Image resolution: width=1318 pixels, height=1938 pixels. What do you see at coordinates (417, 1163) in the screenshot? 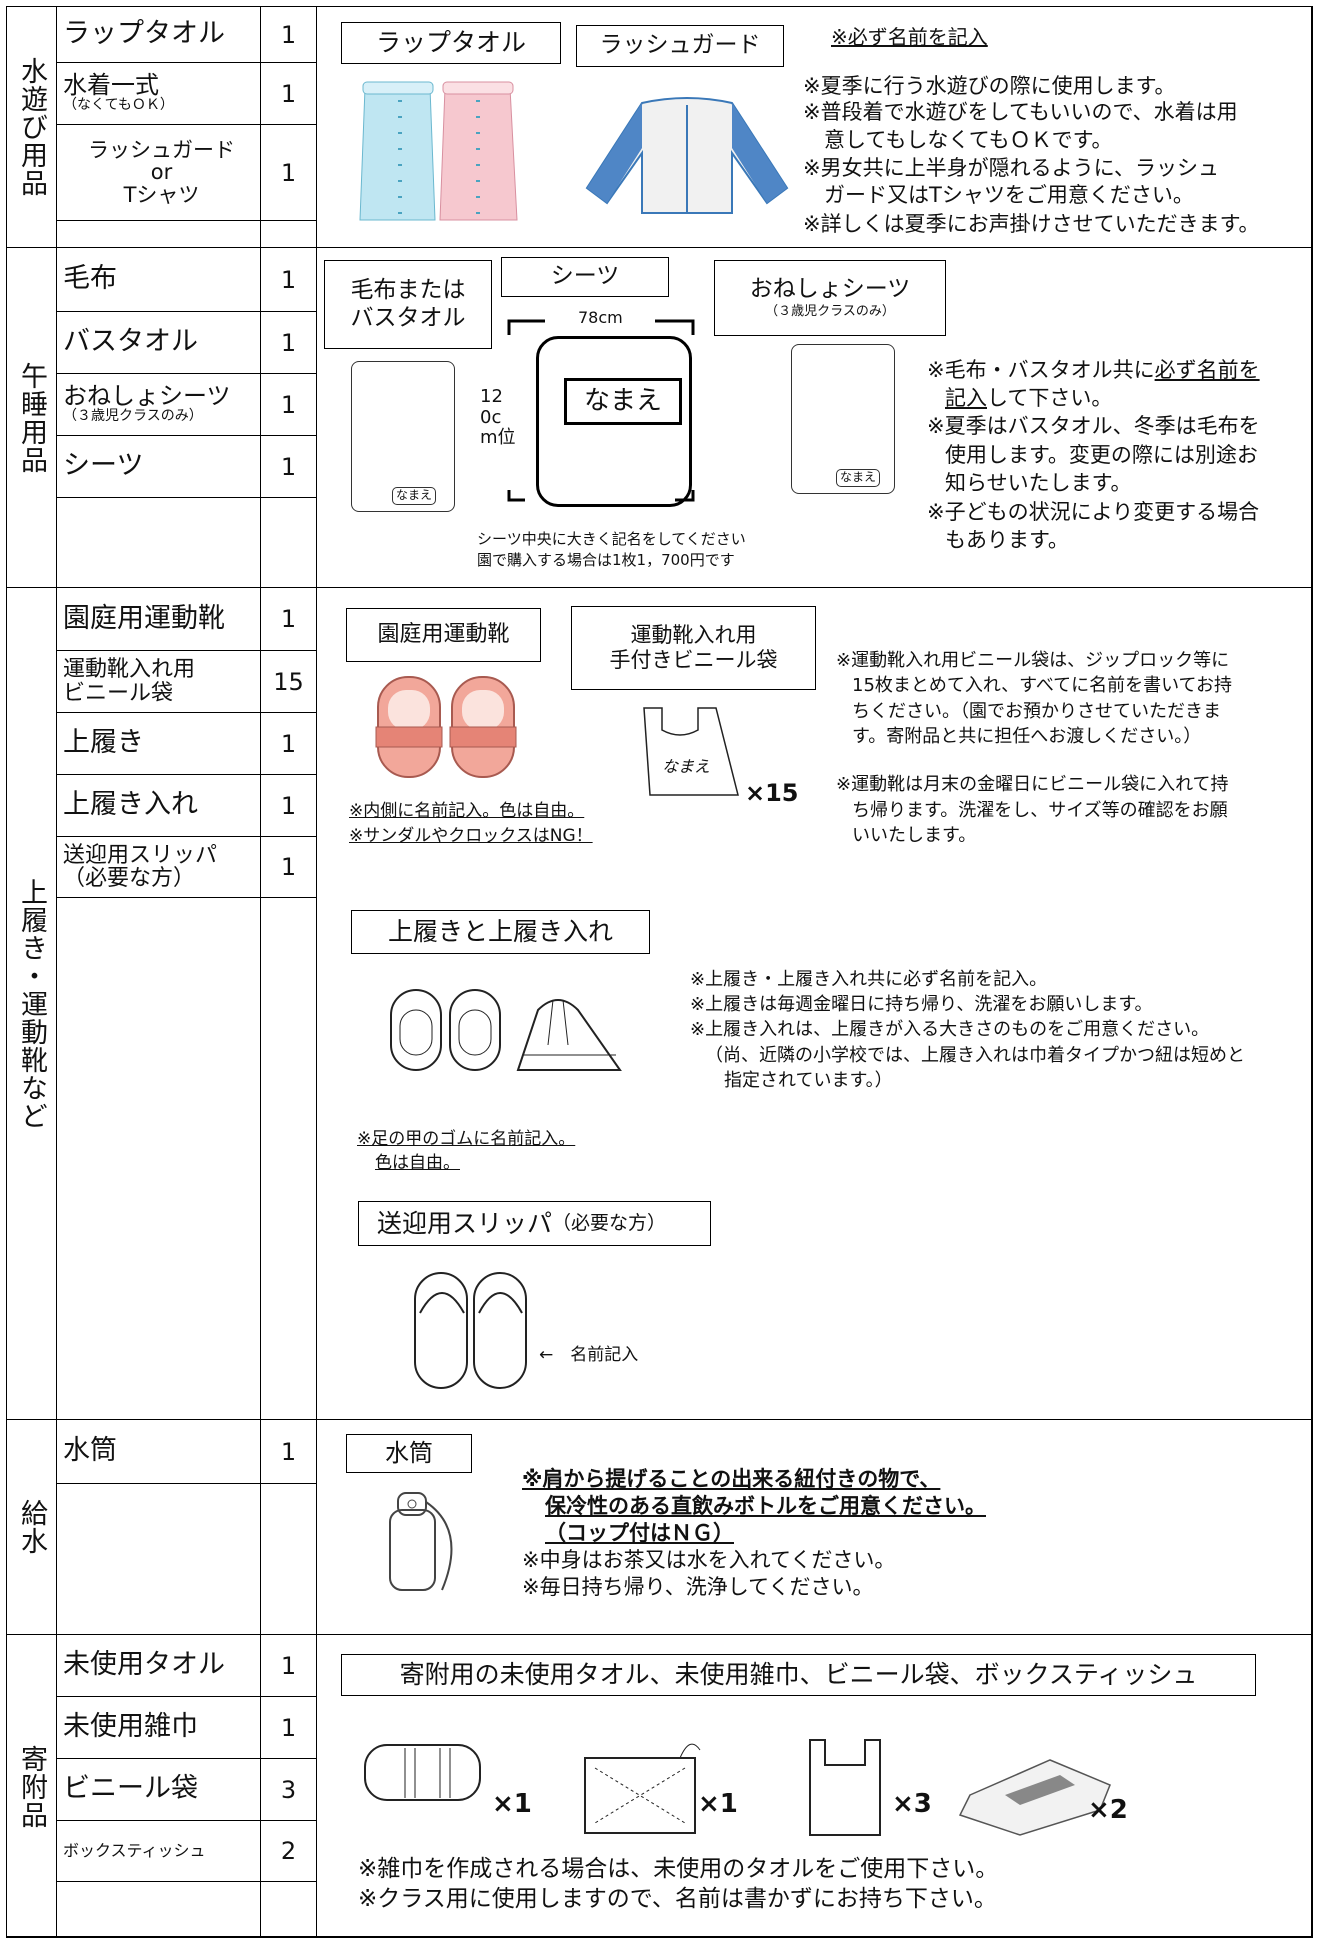
I see `note: 色は自由。` at bounding box center [417, 1163].